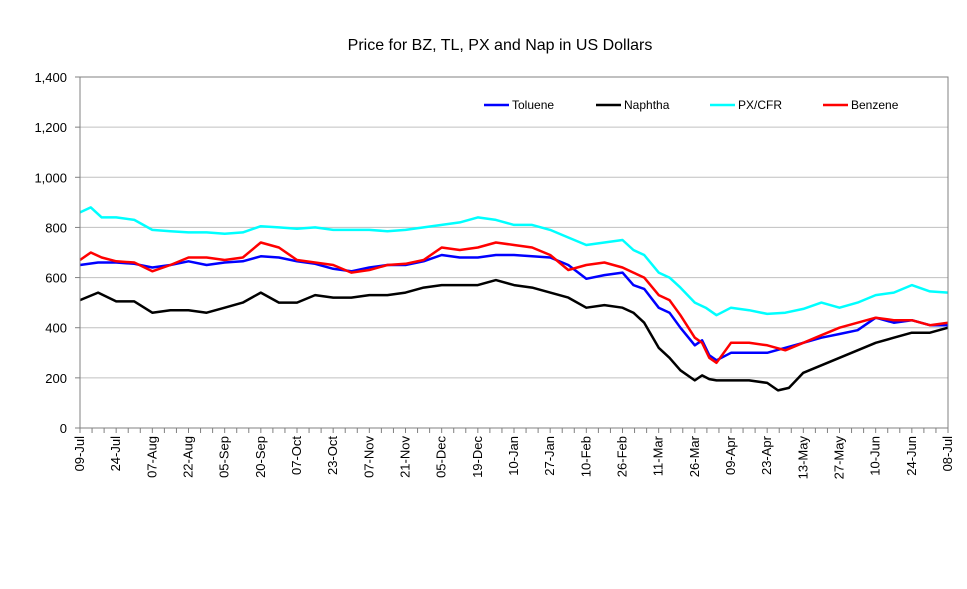 Image resolution: width=967 pixels, height=589 pixels. Describe the element at coordinates (441, 457) in the screenshot. I see `x-tick-label: 05-Dec` at that location.